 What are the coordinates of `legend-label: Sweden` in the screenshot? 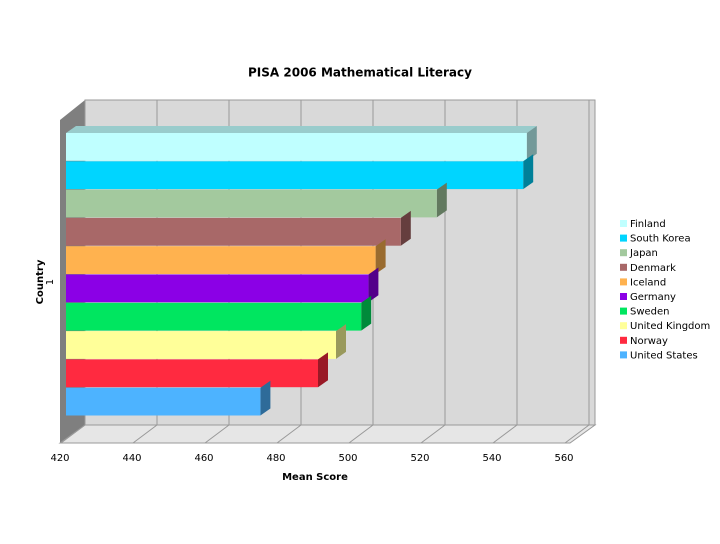 It's located at (650, 312).